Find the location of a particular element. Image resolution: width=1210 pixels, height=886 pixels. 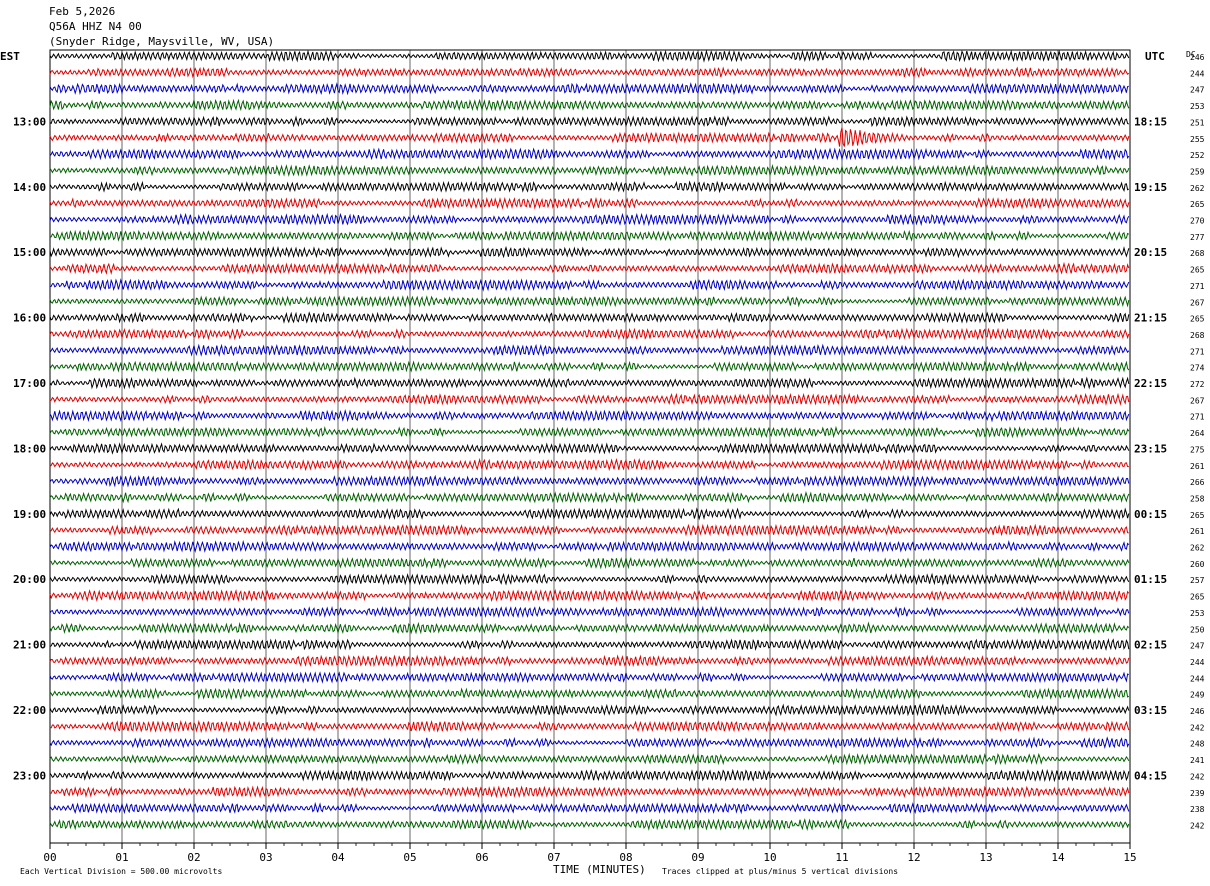

x-tick-label-12: 12 is located at coordinates (913, 857).